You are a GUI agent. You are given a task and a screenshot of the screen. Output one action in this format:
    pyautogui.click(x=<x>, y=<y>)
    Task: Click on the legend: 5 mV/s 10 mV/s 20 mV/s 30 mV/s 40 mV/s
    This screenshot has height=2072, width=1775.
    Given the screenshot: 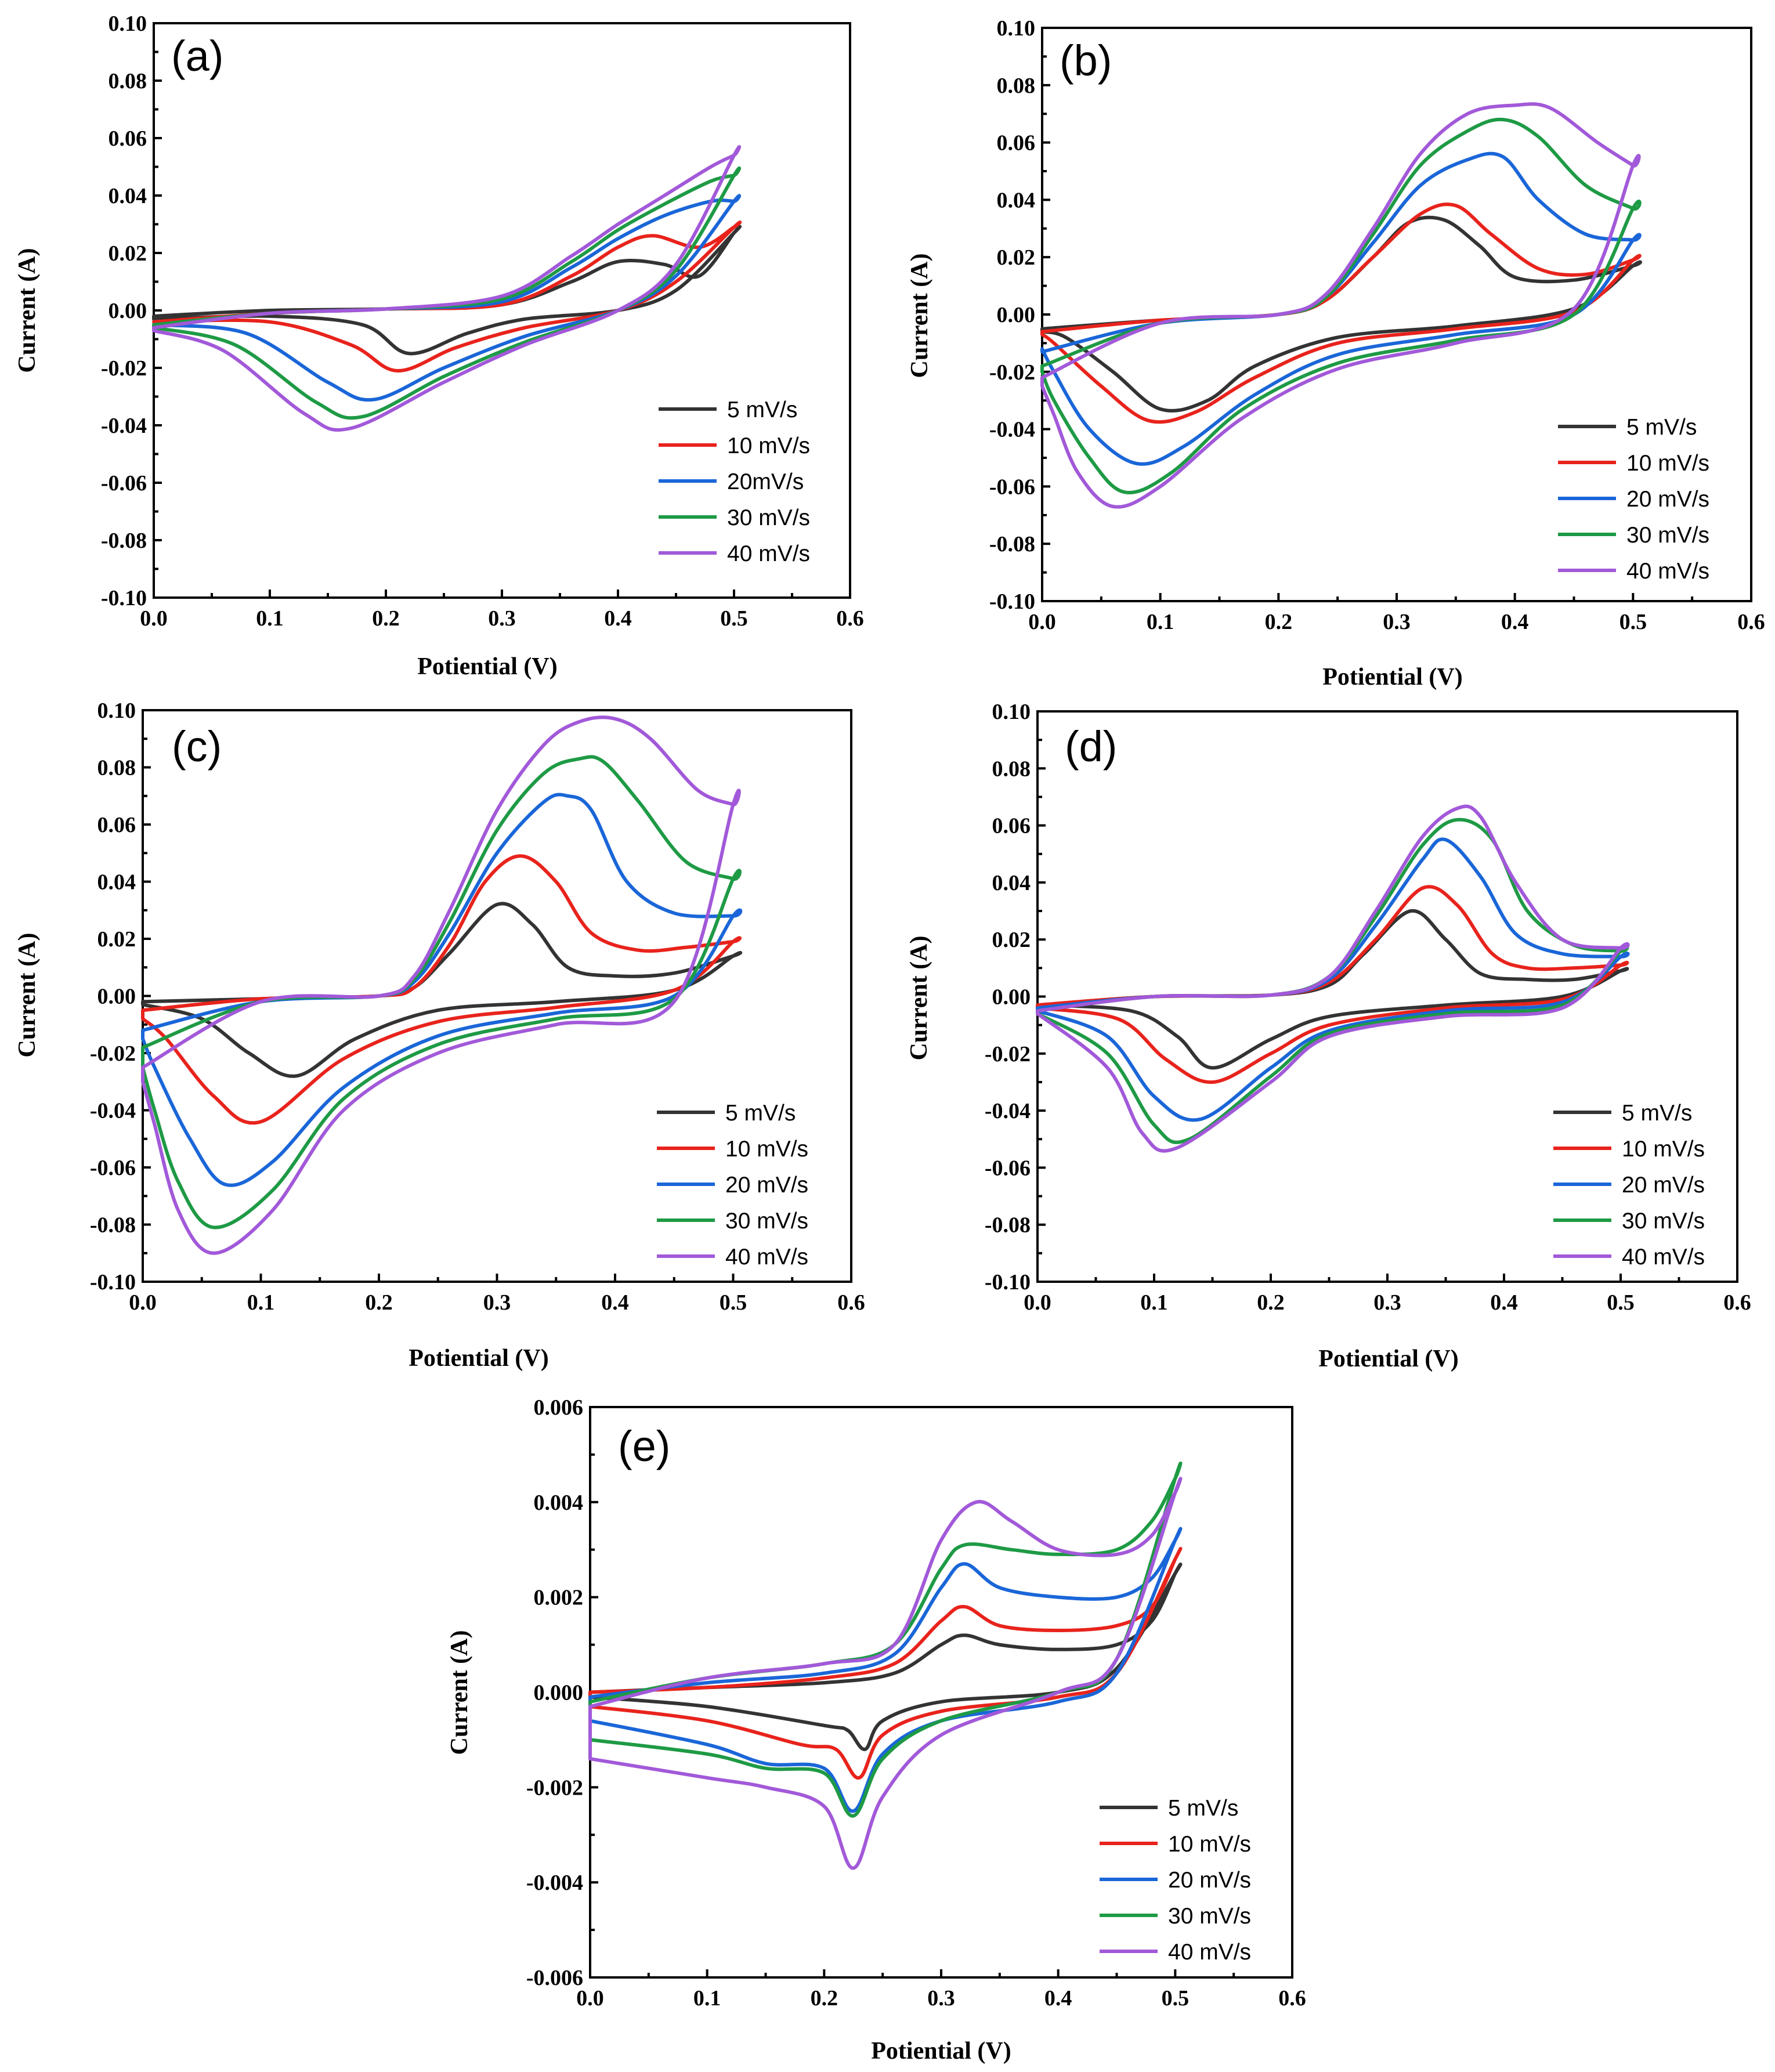 What is the action you would take?
    pyautogui.click(x=1629, y=1185)
    